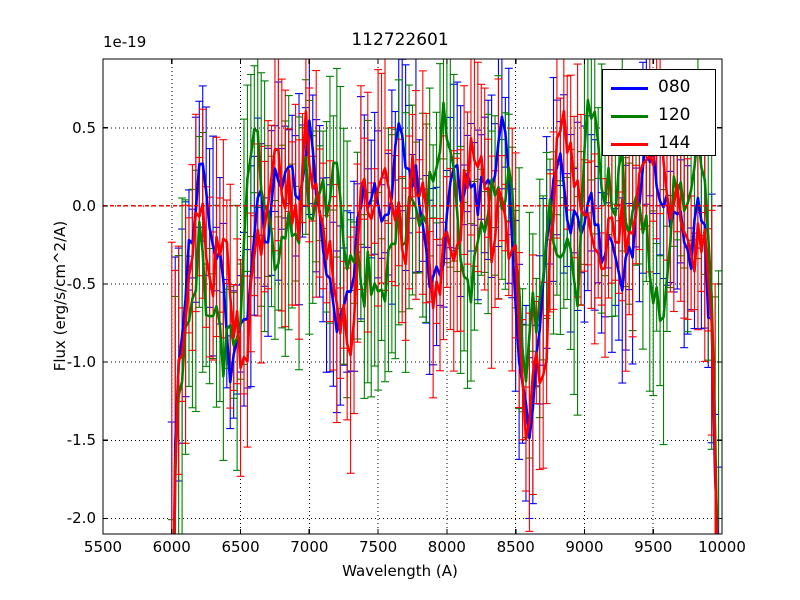 Image resolution: width=800 pixels, height=600 pixels. I want to click on legend-label-080: 080, so click(674, 87).